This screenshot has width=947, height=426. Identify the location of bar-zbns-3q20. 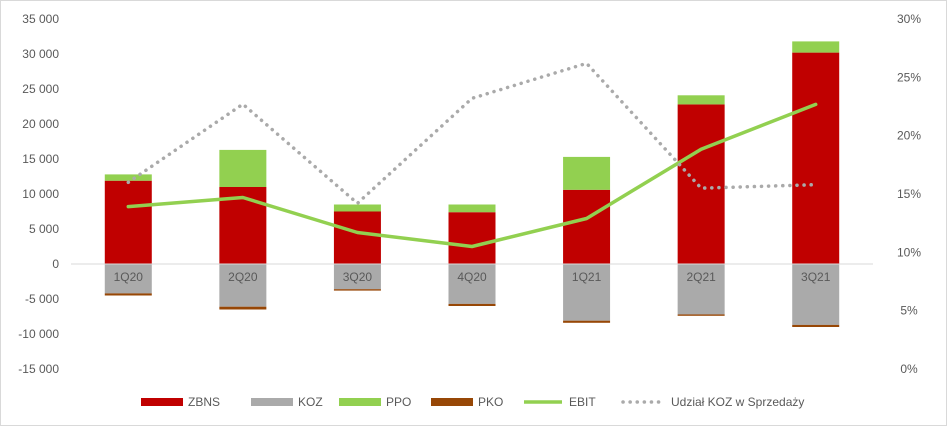
(357, 237).